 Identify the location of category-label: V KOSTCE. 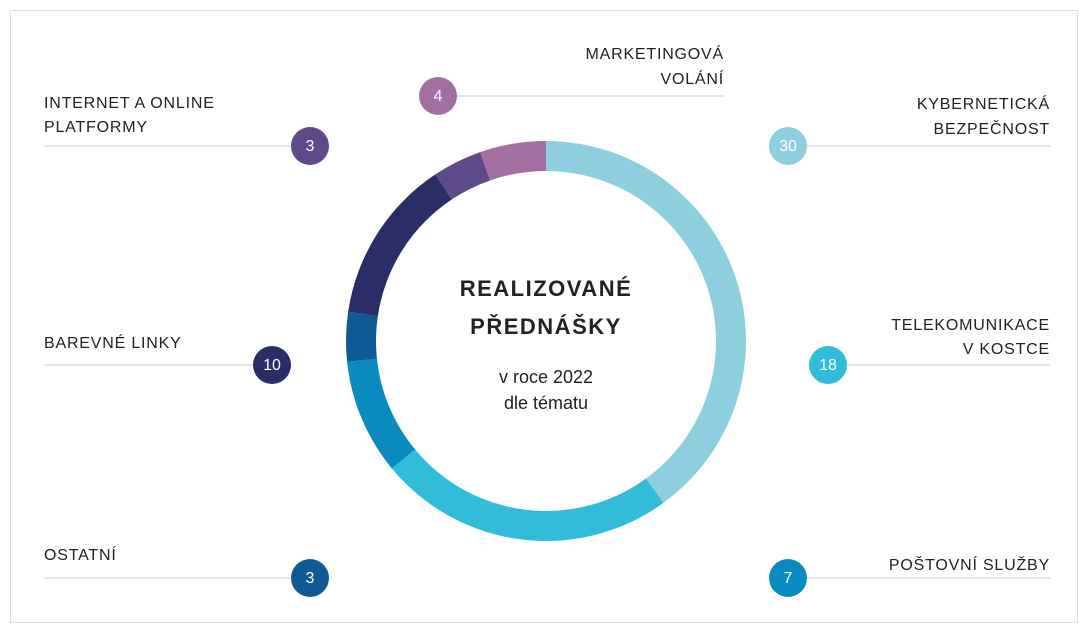
(1006, 349).